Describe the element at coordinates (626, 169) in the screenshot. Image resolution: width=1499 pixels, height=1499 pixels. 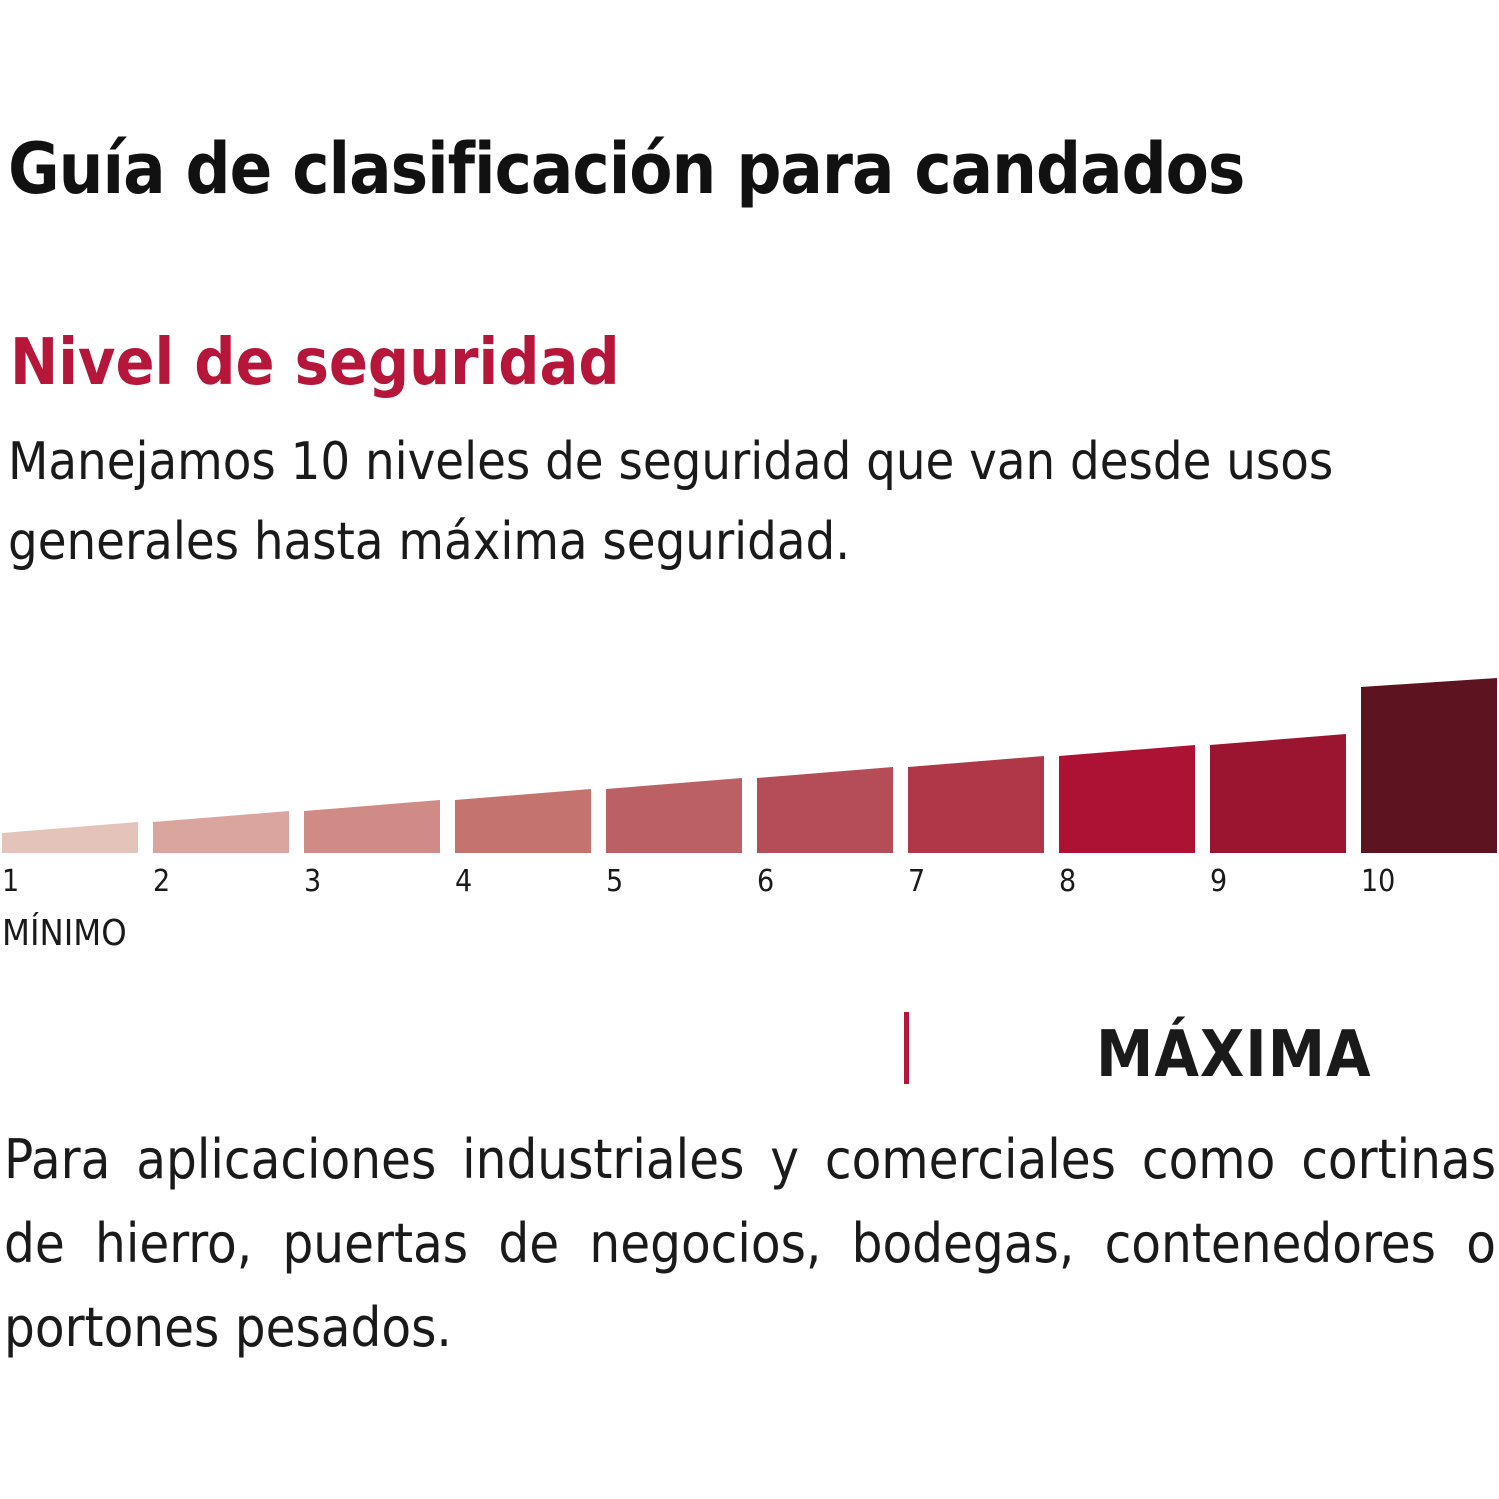
I see `page-title: Guía de clasificación para candados` at that location.